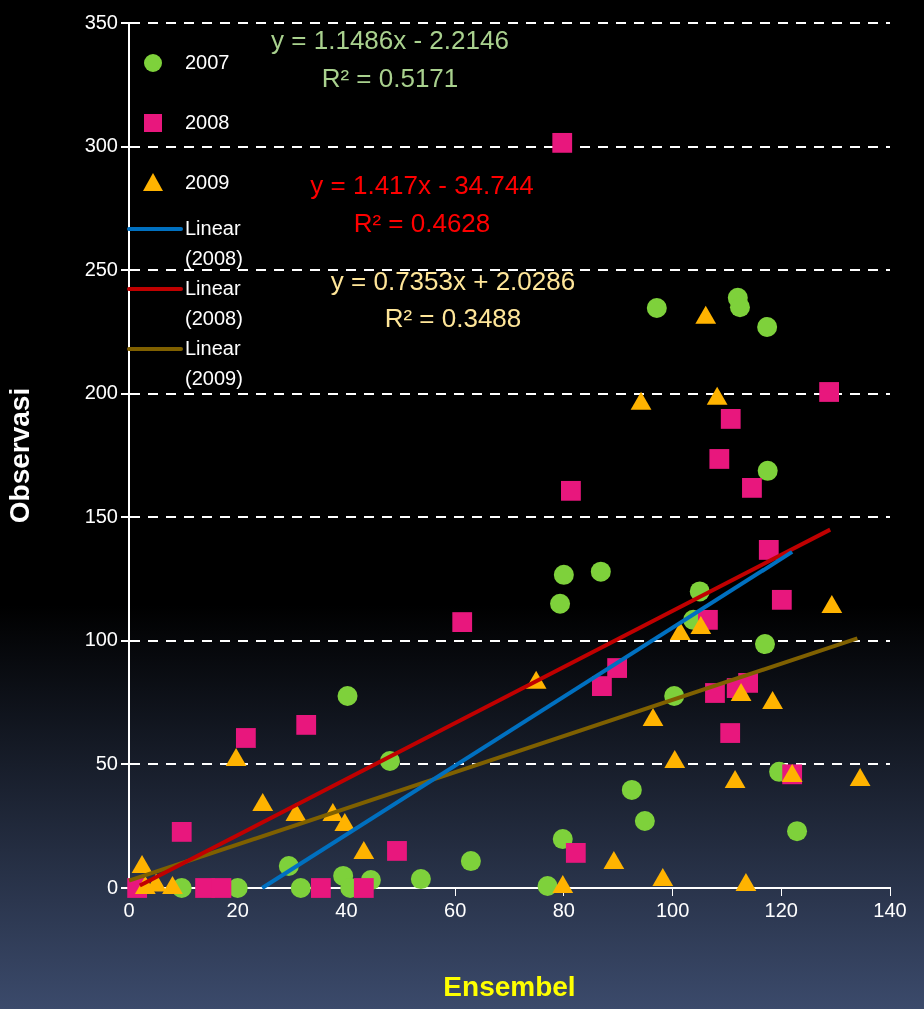  Describe the element at coordinates (890, 909) in the screenshot. I see `x-tick-label: 140` at that location.